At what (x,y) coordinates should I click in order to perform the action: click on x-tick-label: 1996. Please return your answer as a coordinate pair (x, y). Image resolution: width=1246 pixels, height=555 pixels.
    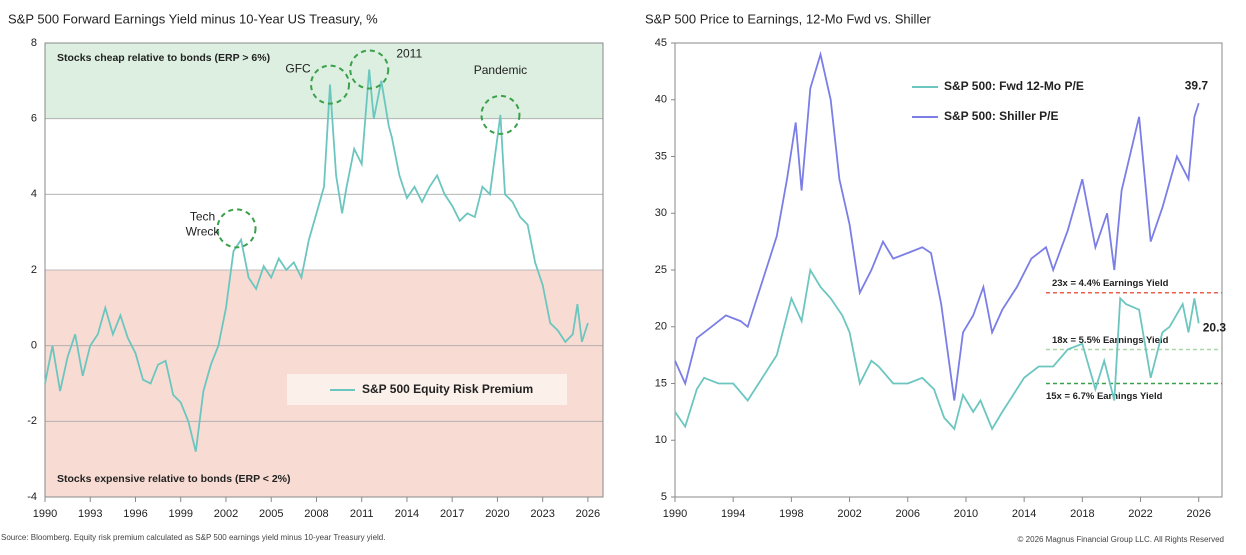
    Looking at the image, I should click on (135, 514).